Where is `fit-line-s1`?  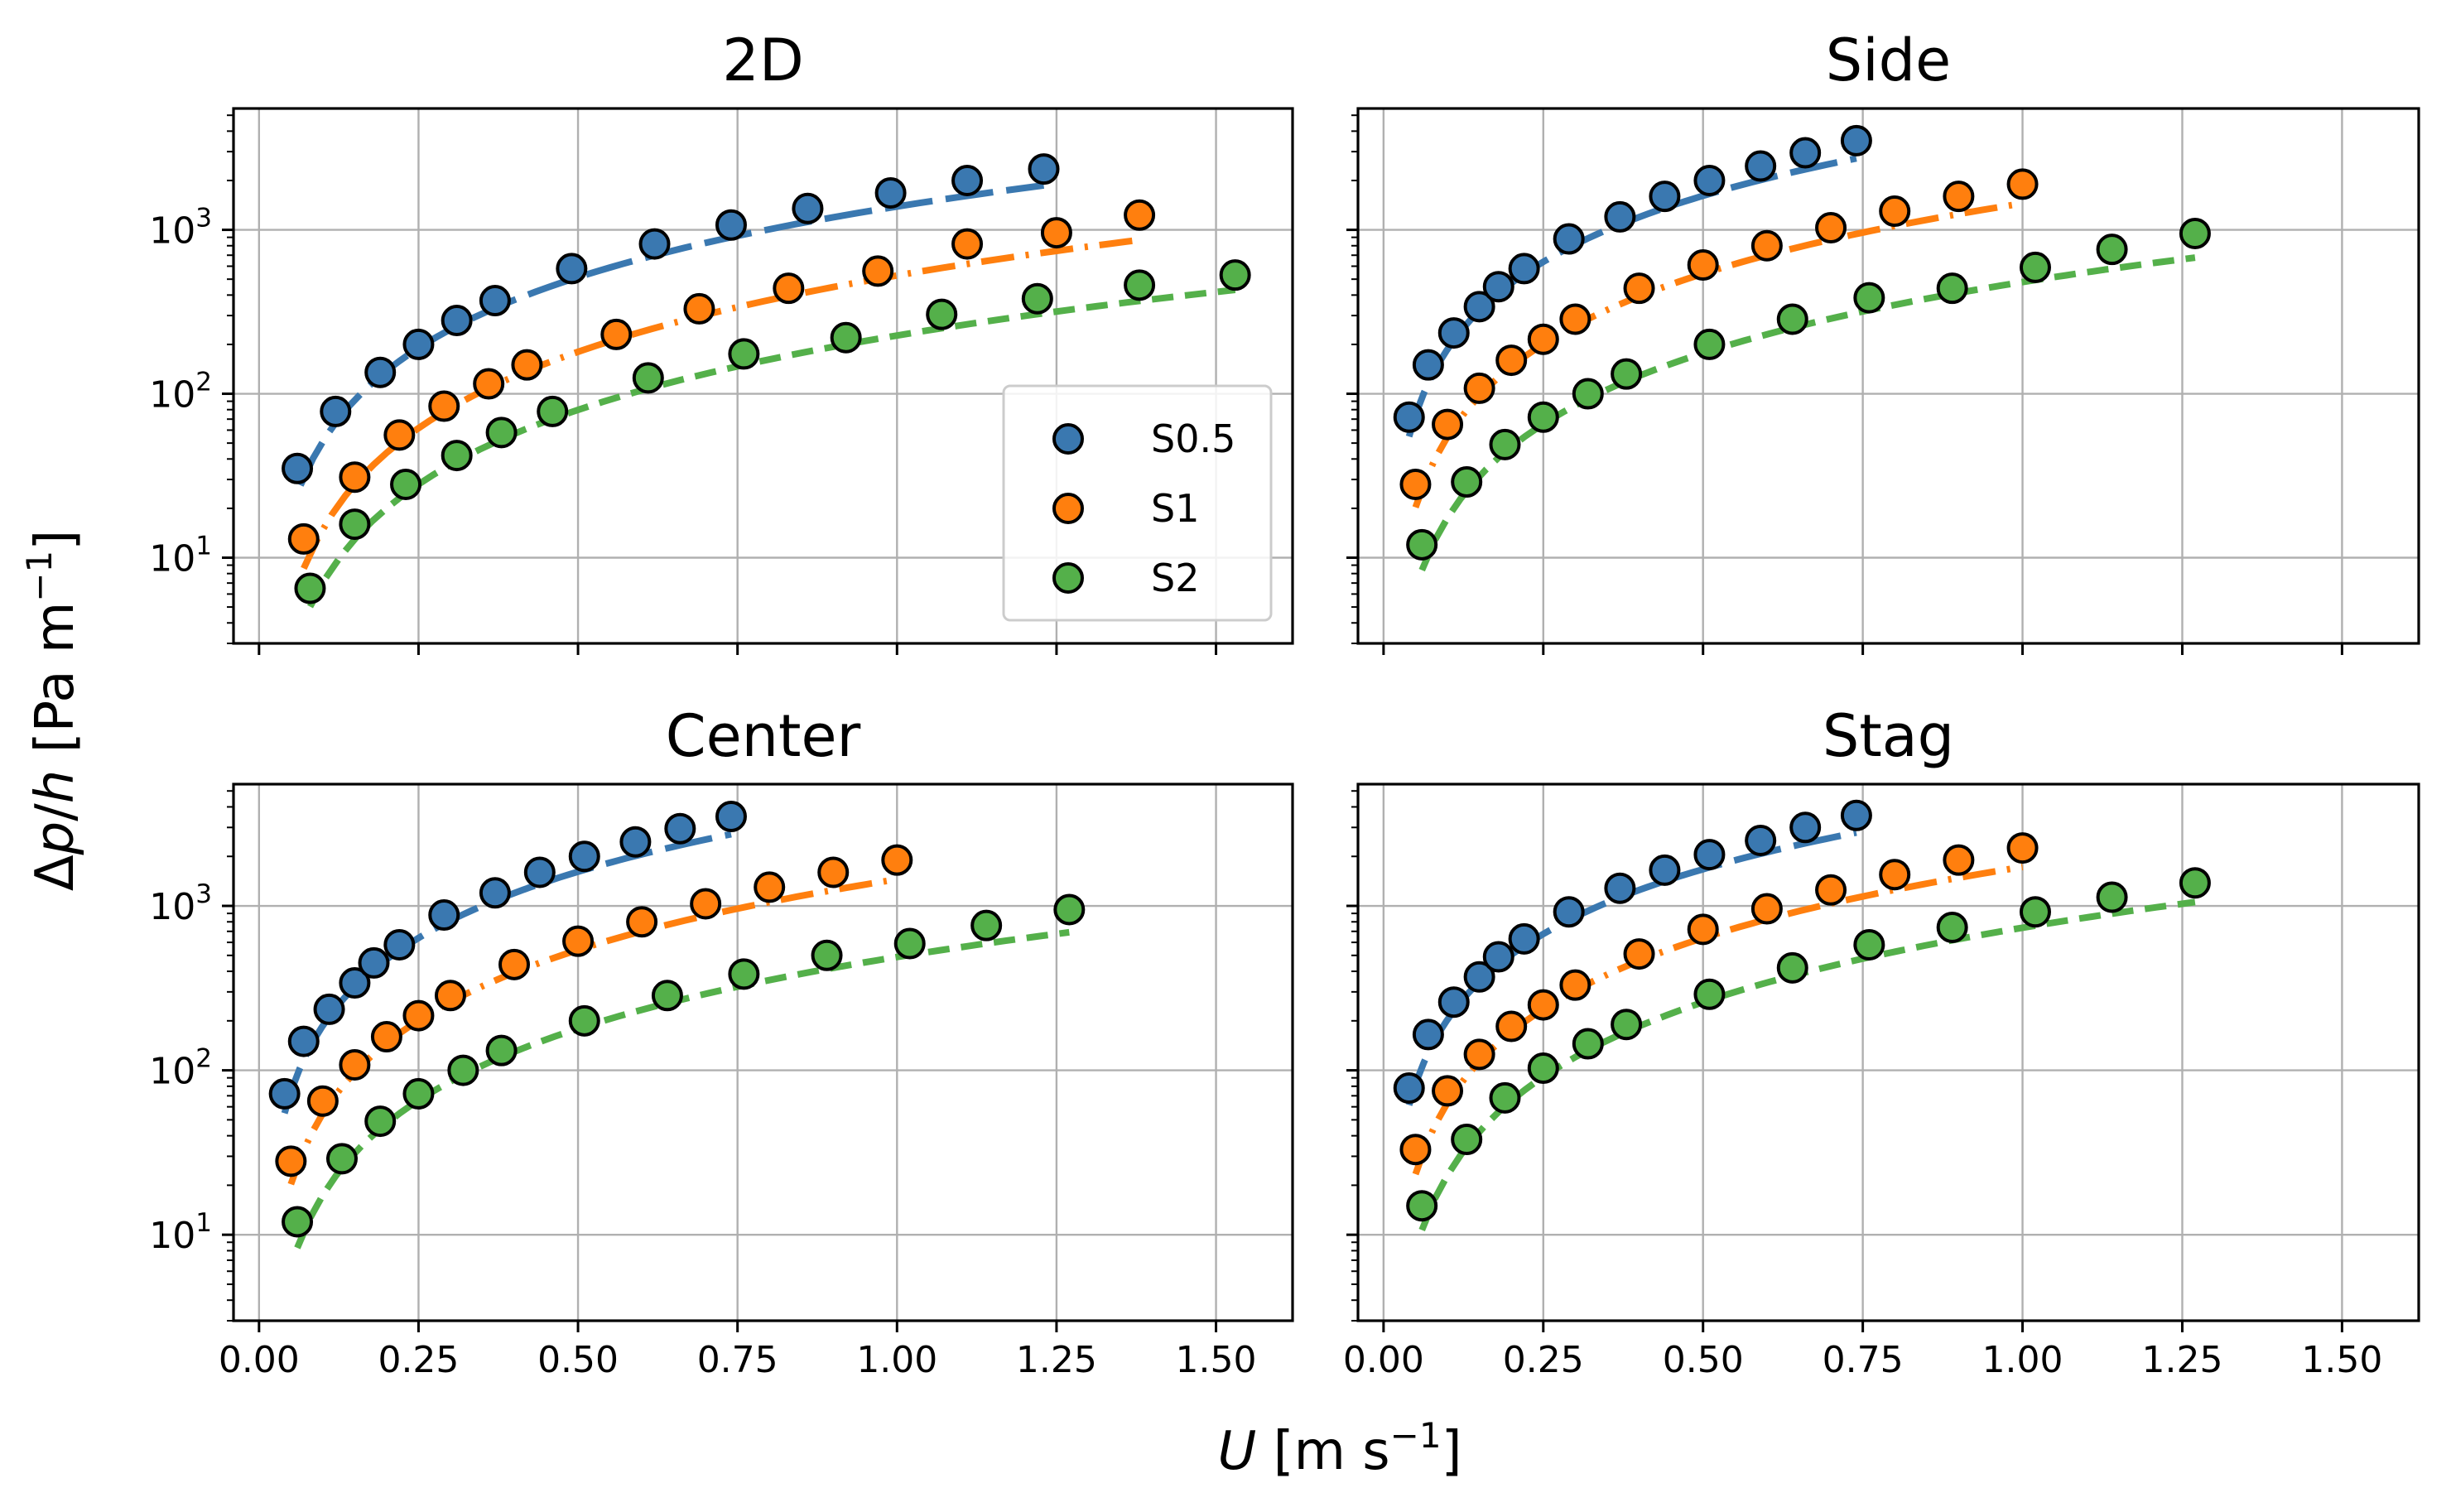 fit-line-s1 is located at coordinates (720, 403).